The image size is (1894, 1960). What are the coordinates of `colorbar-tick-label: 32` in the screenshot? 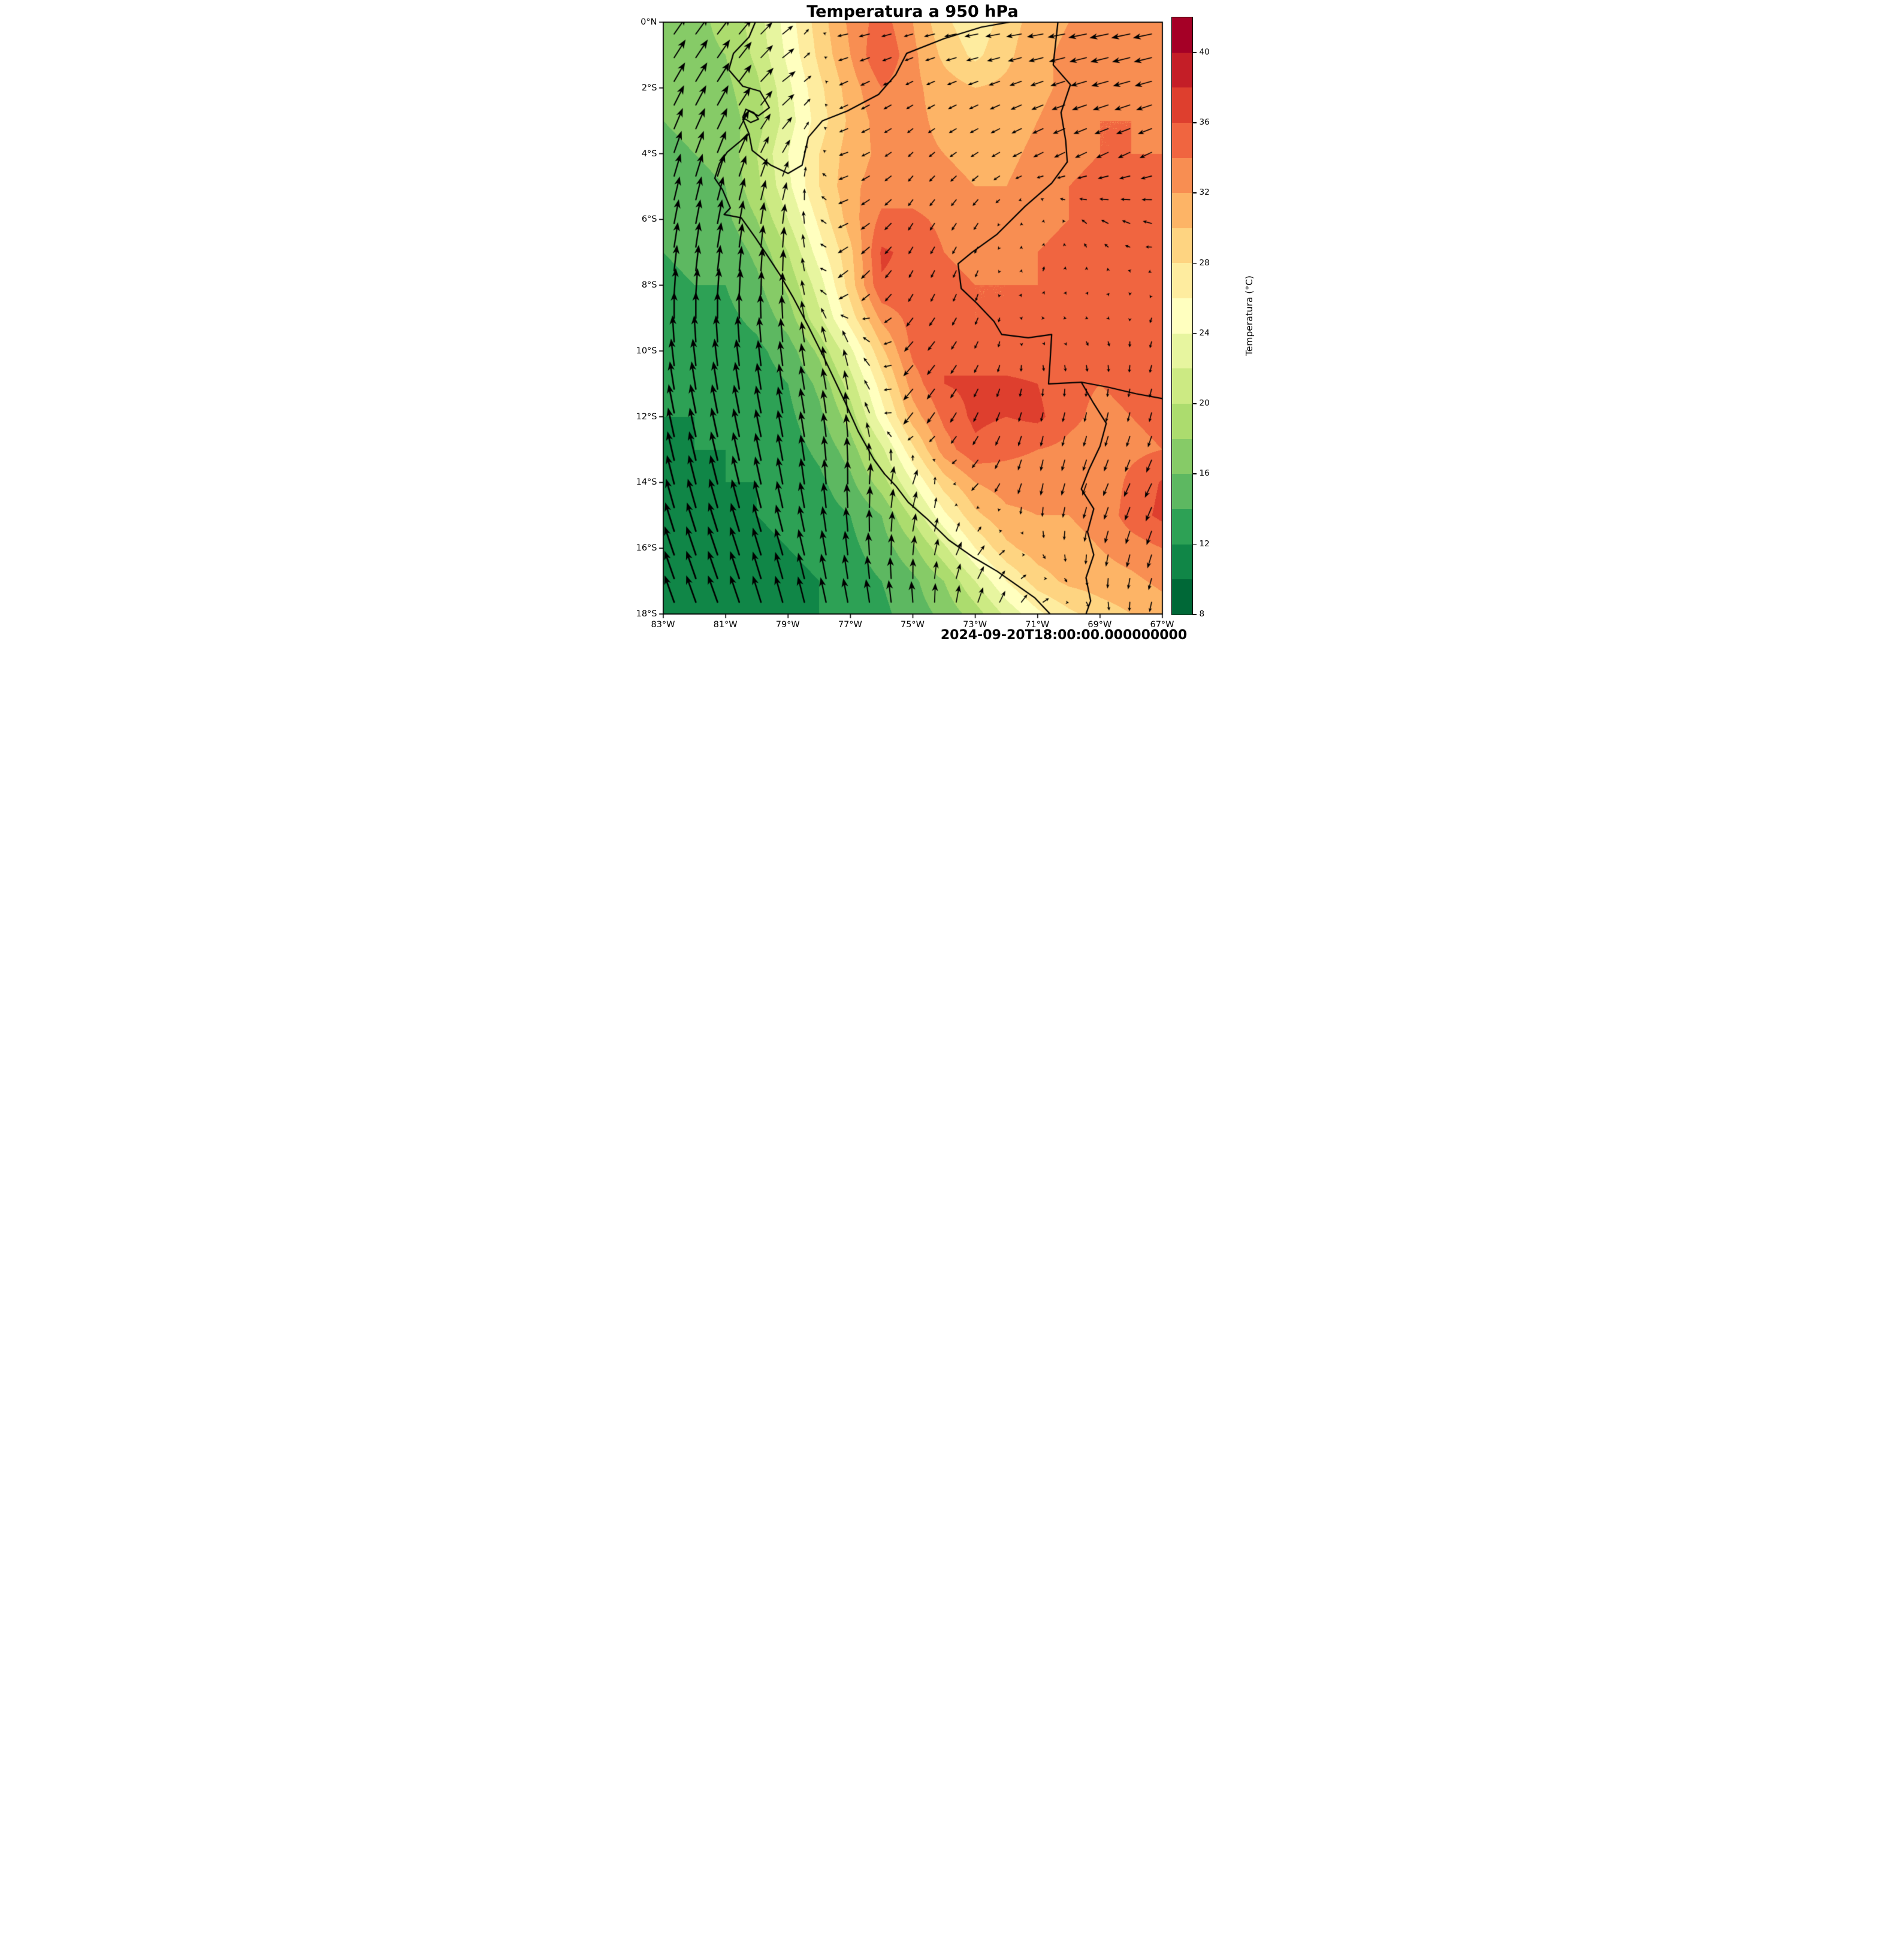 It's located at (1204, 193).